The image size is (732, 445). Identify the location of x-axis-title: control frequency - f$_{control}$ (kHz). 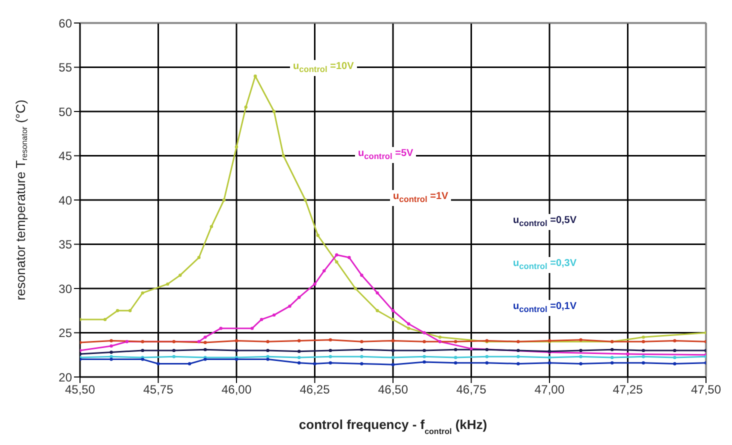
(393, 426).